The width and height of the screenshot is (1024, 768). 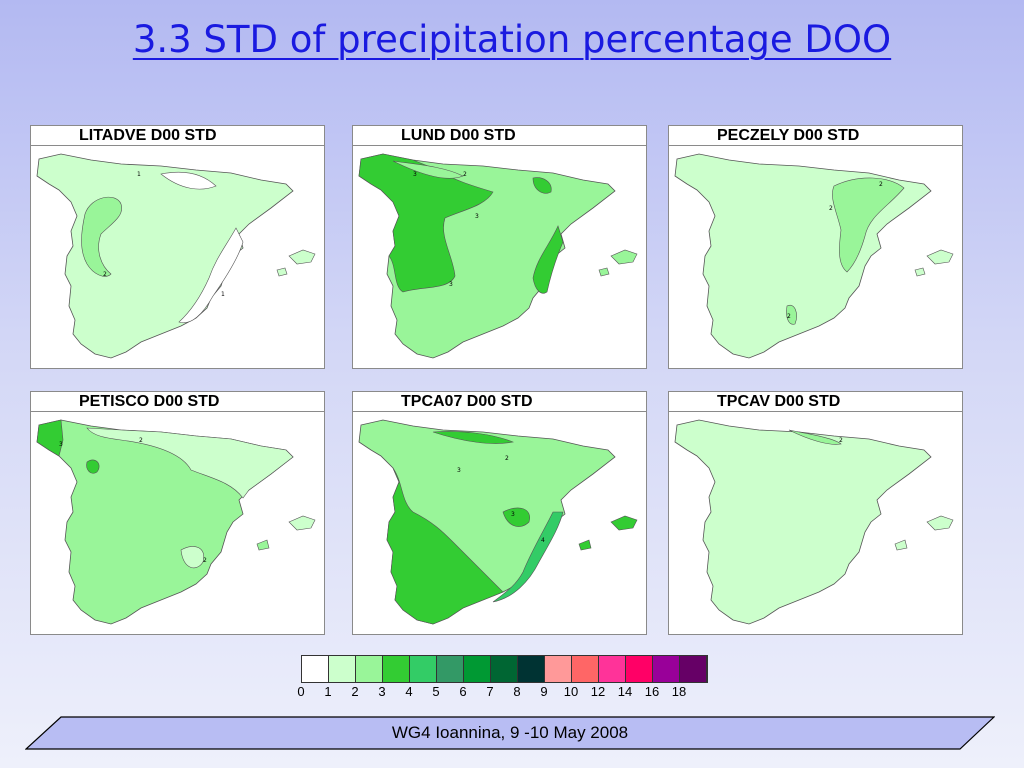 What do you see at coordinates (149, 401) in the screenshot?
I see `panel-title: PETISCO D00 STD` at bounding box center [149, 401].